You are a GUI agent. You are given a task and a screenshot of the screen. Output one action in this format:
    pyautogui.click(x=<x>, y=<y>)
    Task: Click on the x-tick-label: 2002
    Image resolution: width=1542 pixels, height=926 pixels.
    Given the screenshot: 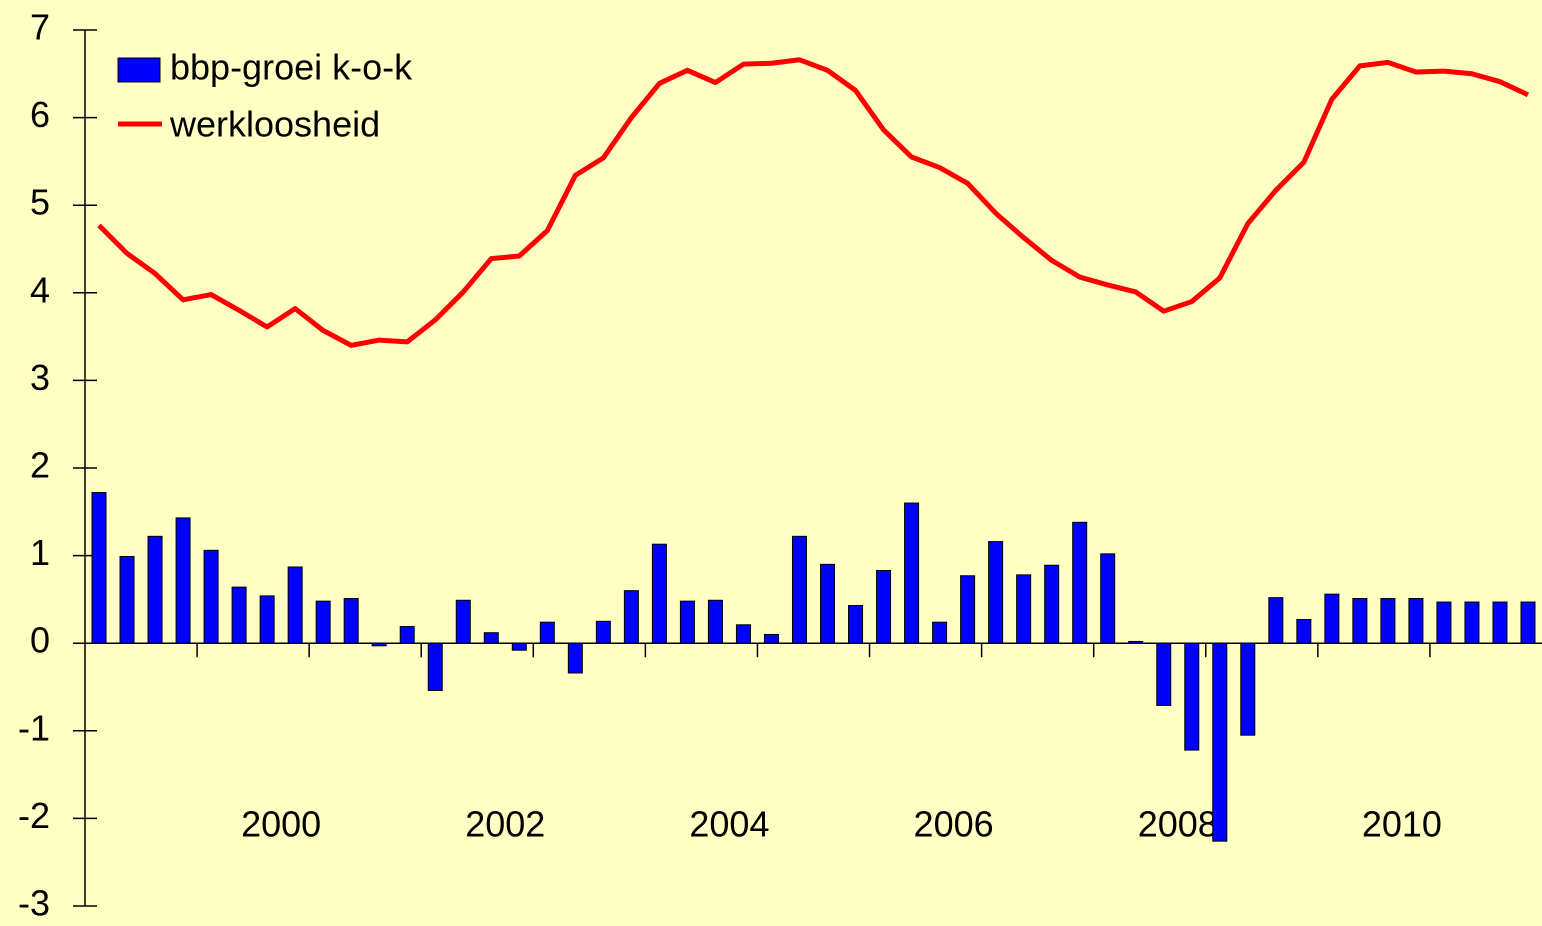 What is the action you would take?
    pyautogui.click(x=505, y=824)
    